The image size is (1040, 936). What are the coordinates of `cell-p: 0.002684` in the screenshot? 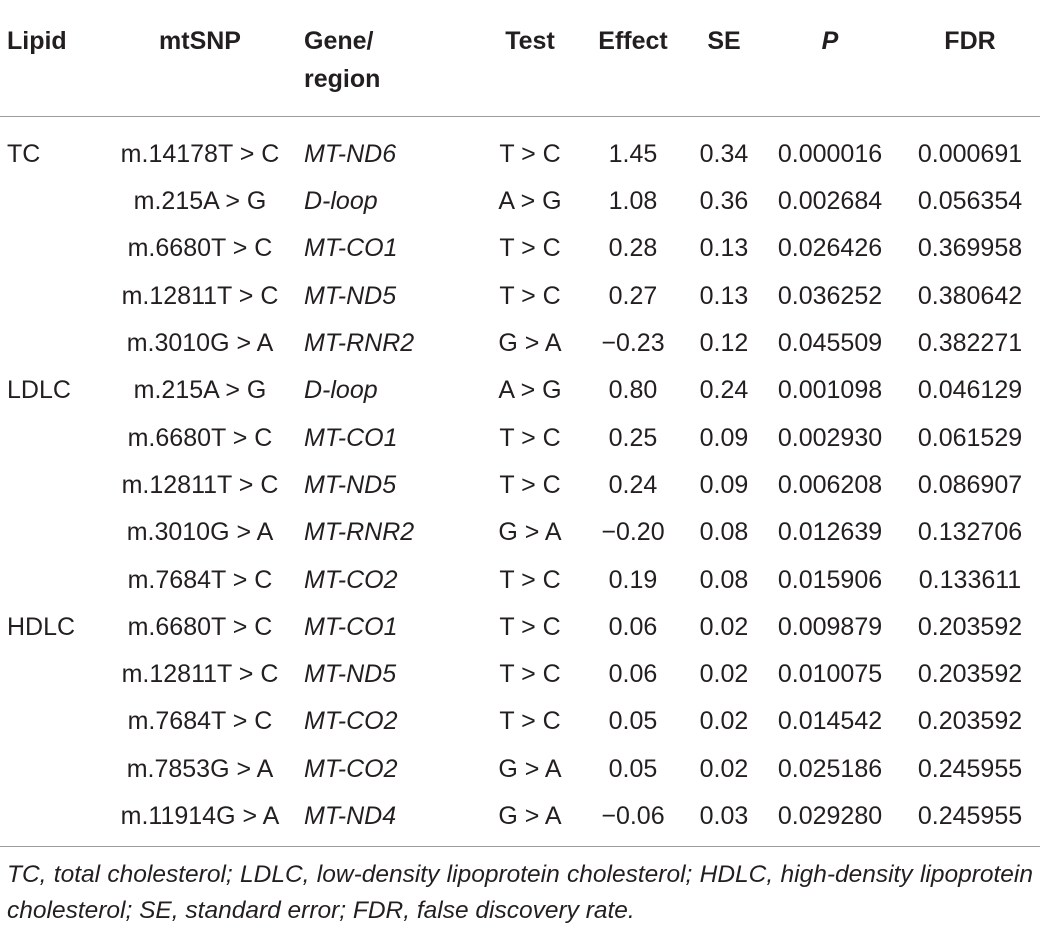 It's located at (830, 201).